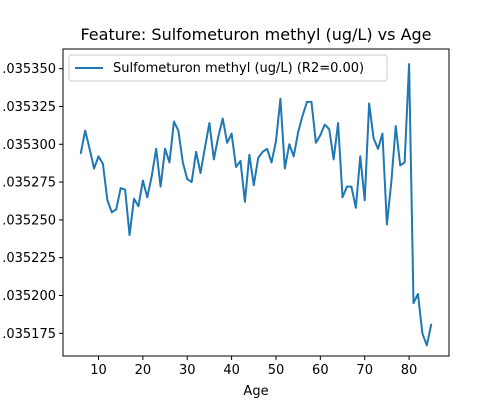 Image resolution: width=500 pixels, height=400 pixels. Describe the element at coordinates (29, 69) in the screenshot. I see `y-tick-label: .035350` at that location.